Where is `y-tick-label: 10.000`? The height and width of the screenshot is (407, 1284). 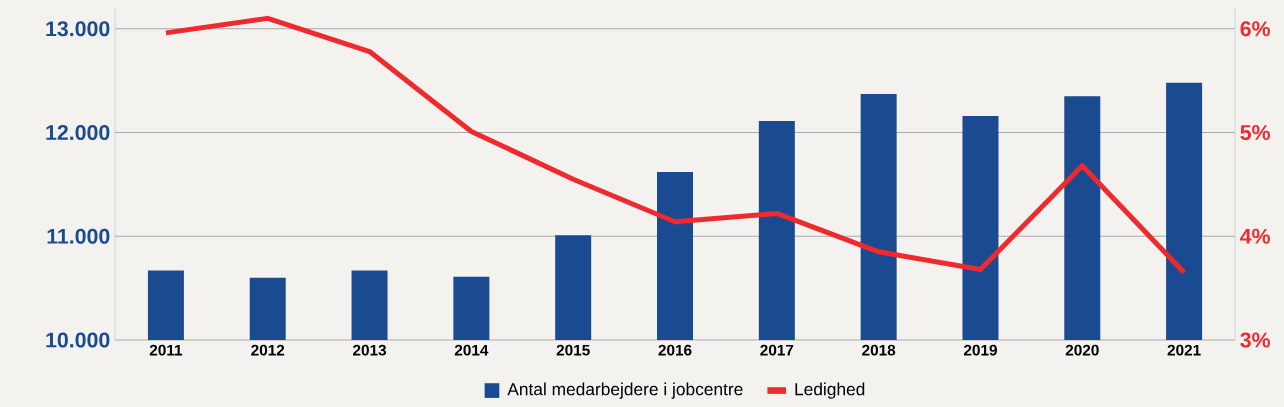 y-tick-label: 10.000 is located at coordinates (78, 340).